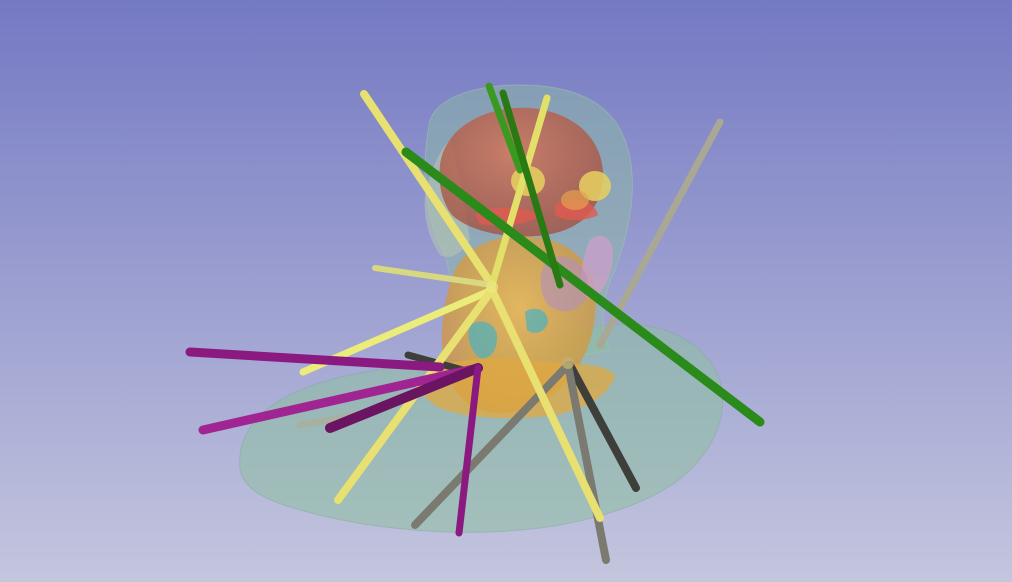 This screenshot has height=582, width=1012. What do you see at coordinates (492, 287) in the screenshot?
I see `rod-hub-upper` at bounding box center [492, 287].